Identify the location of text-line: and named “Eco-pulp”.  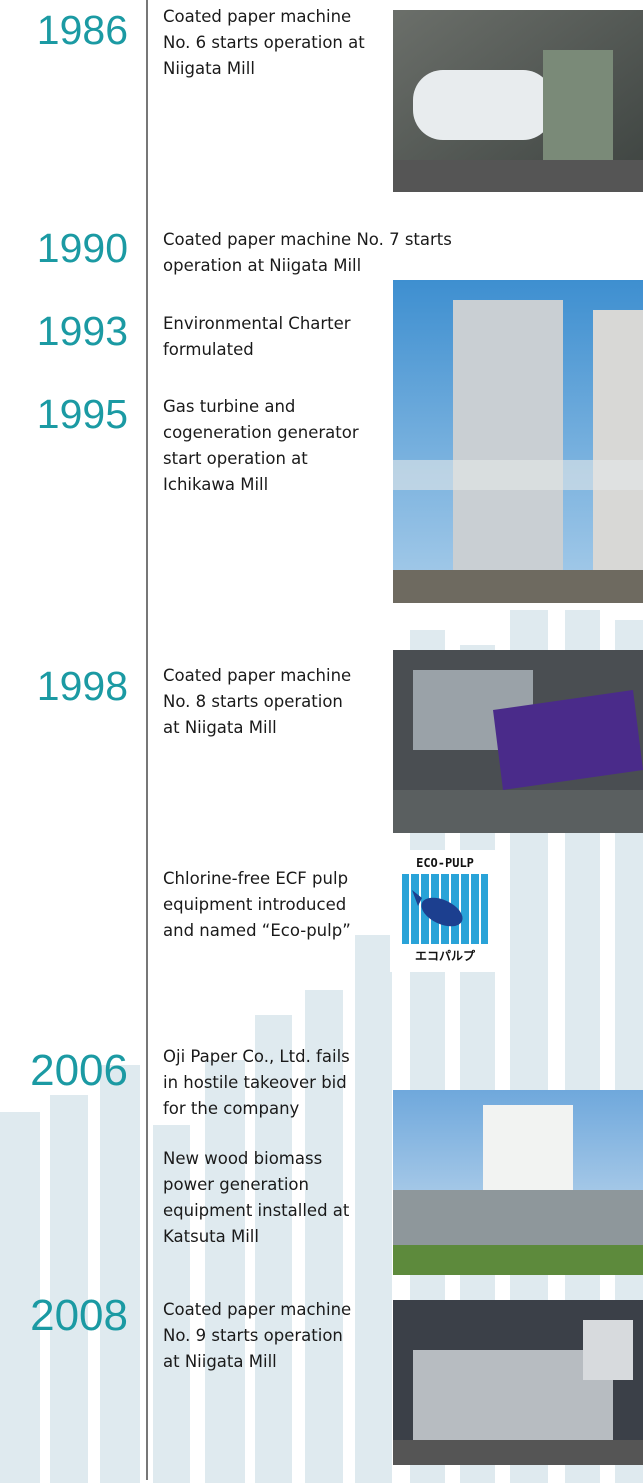
(257, 930).